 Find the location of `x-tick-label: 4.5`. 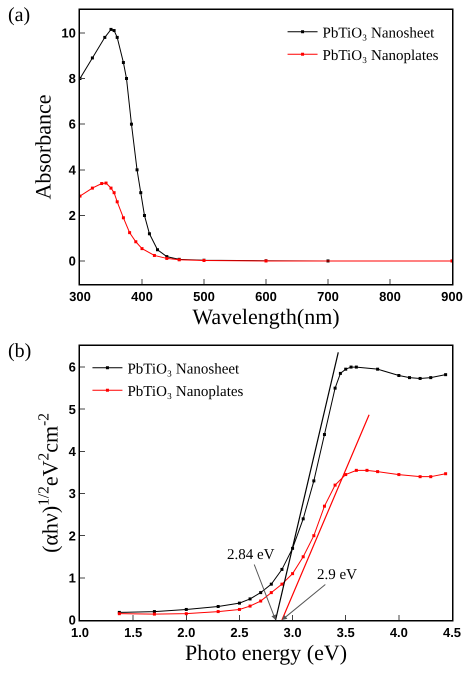

x-tick-label: 4.5 is located at coordinates (452, 632).